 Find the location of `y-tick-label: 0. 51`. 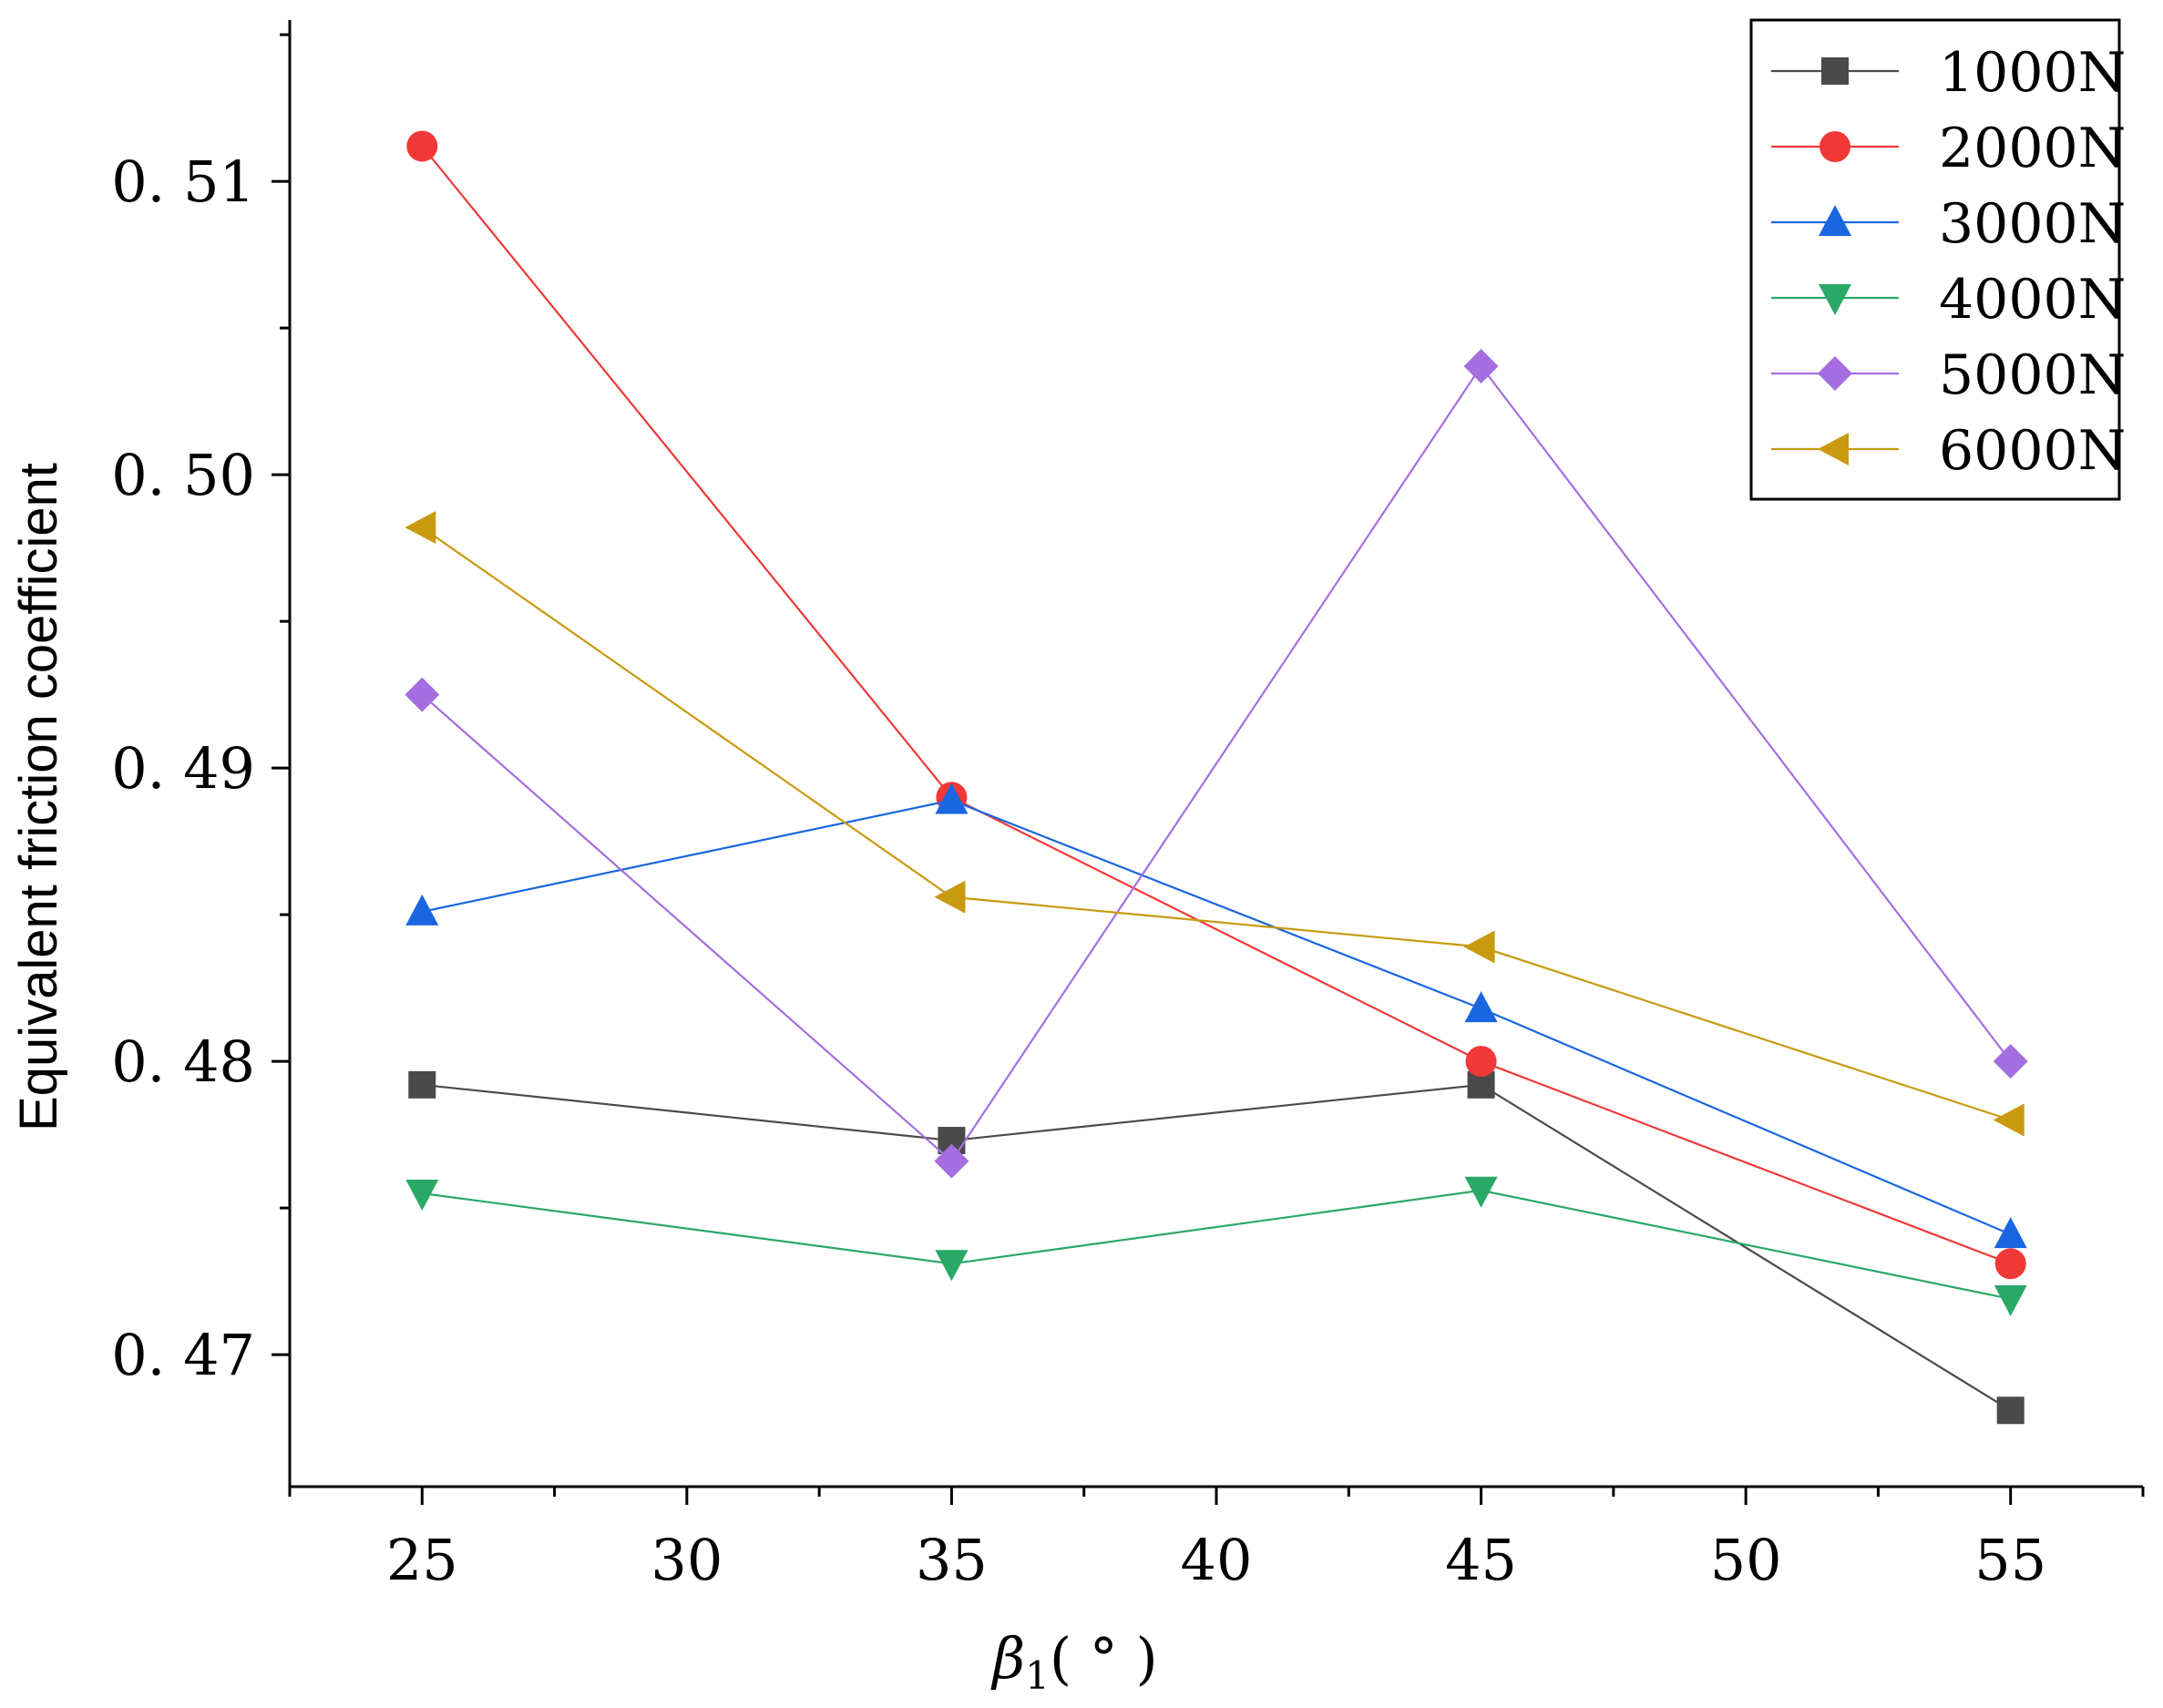

y-tick-label: 0. 51 is located at coordinates (183, 182).